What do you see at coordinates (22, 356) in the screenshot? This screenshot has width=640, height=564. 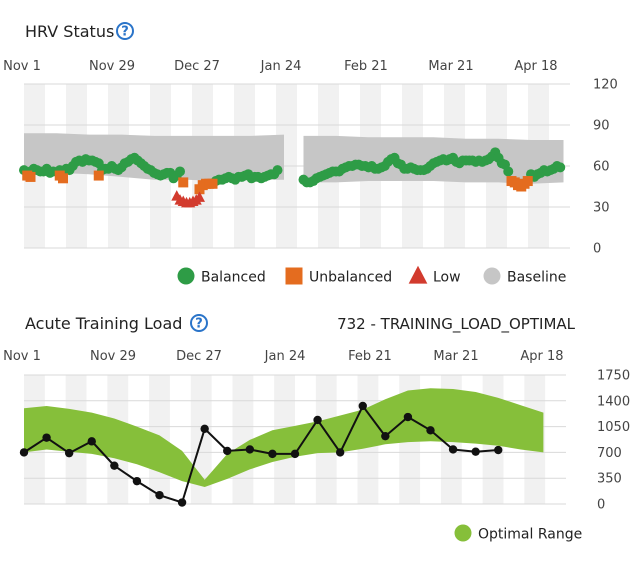 I see `atl-x-tick-label: Nov 1` at bounding box center [22, 356].